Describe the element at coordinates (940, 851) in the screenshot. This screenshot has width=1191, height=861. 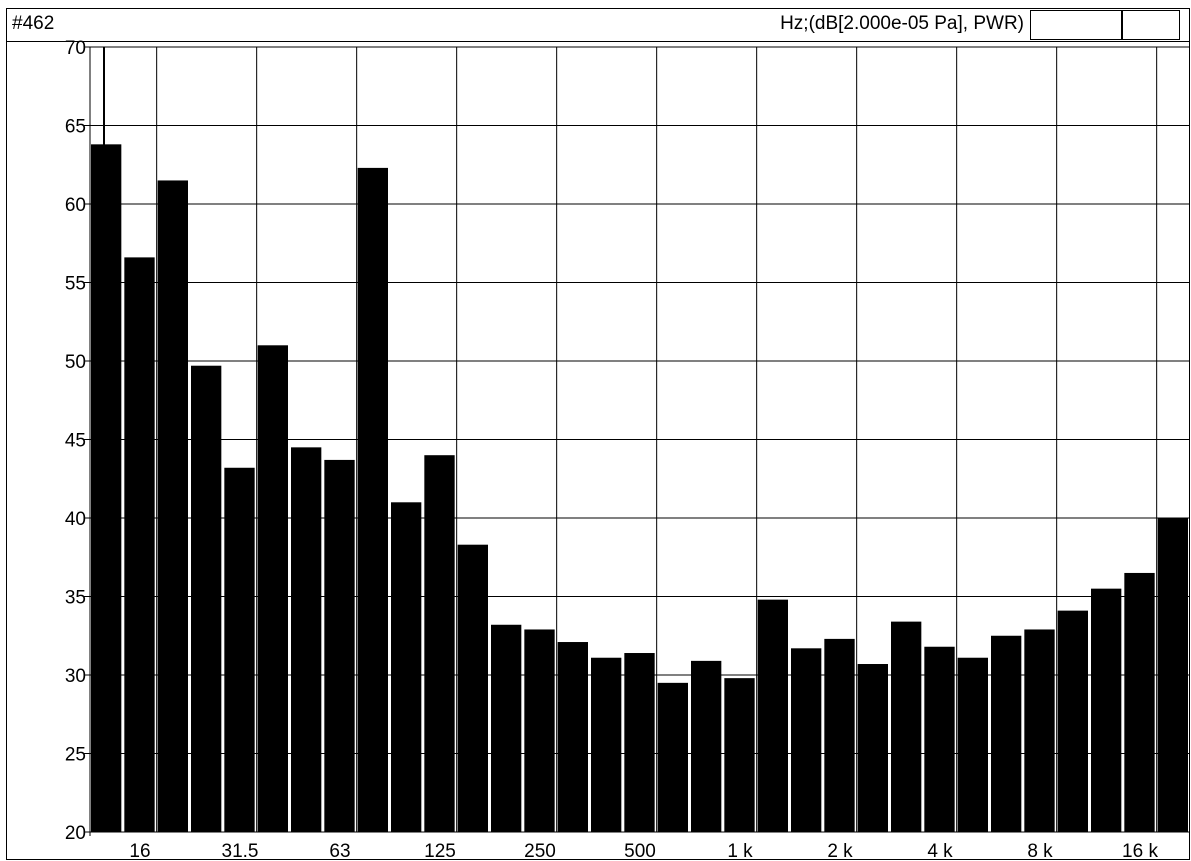
I see `x-tick-label: 4 k` at that location.